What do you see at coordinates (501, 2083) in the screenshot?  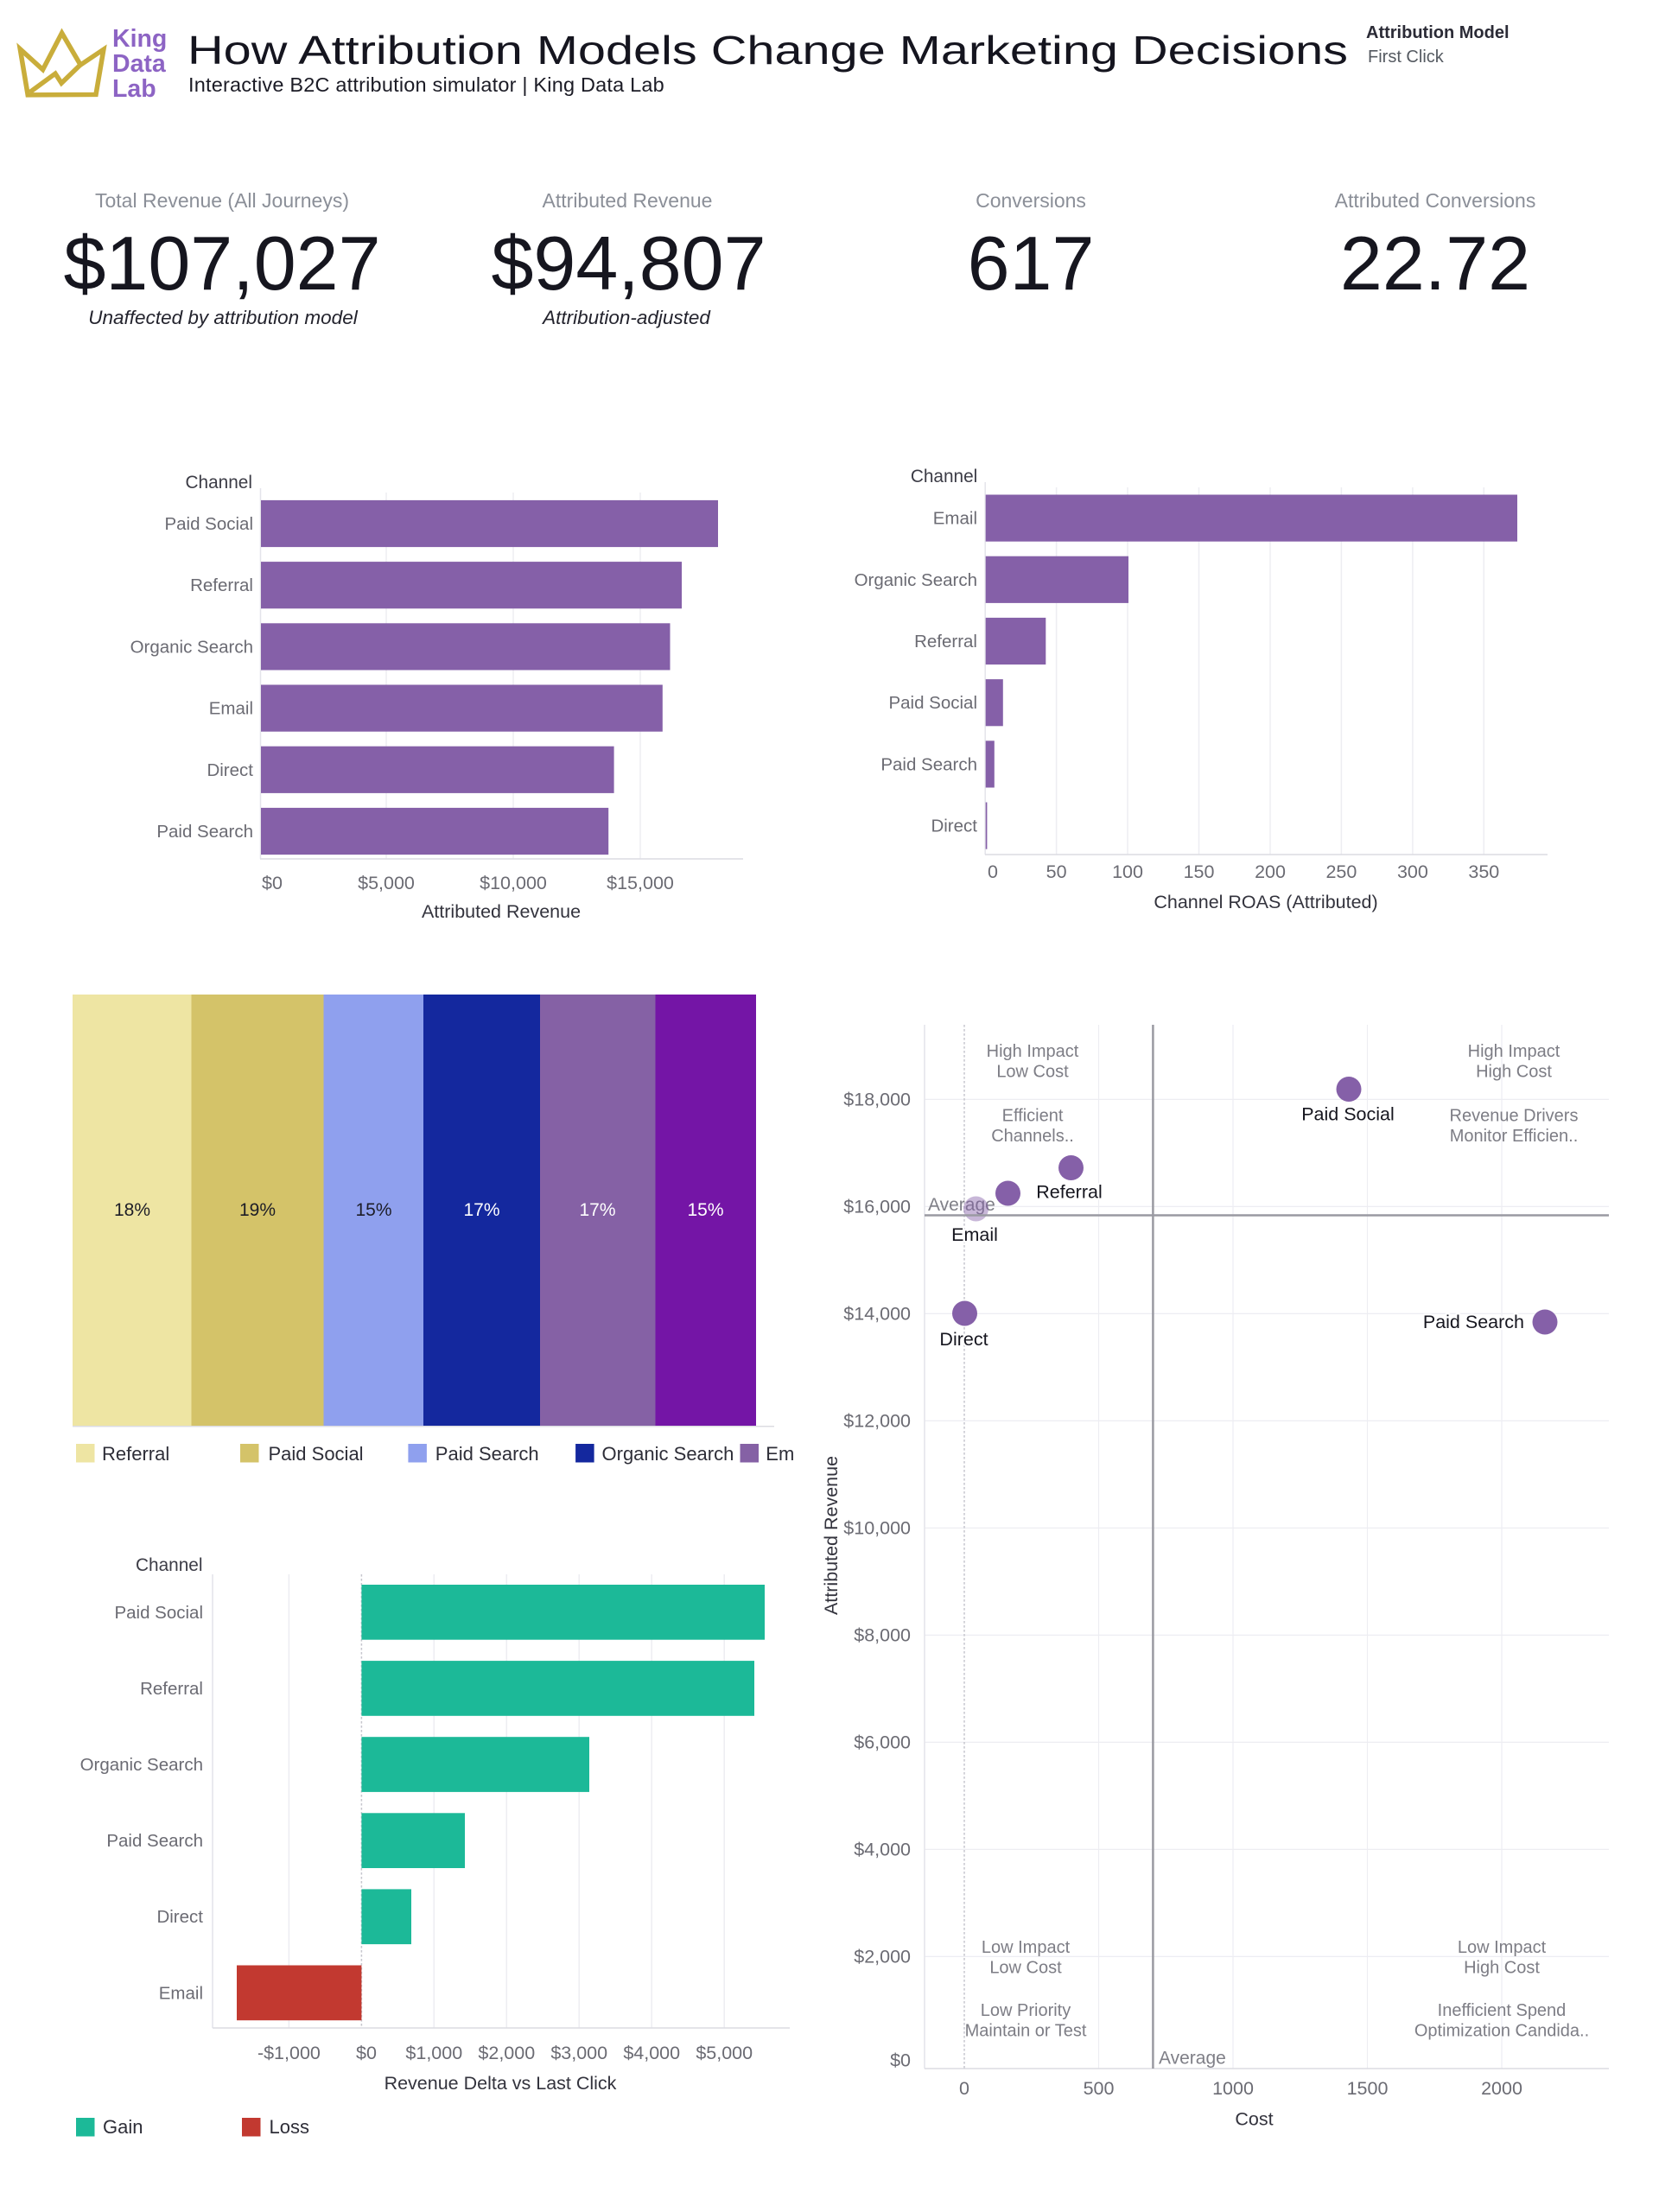 I see `svg-text: Revenue Delta vs Last Click` at bounding box center [501, 2083].